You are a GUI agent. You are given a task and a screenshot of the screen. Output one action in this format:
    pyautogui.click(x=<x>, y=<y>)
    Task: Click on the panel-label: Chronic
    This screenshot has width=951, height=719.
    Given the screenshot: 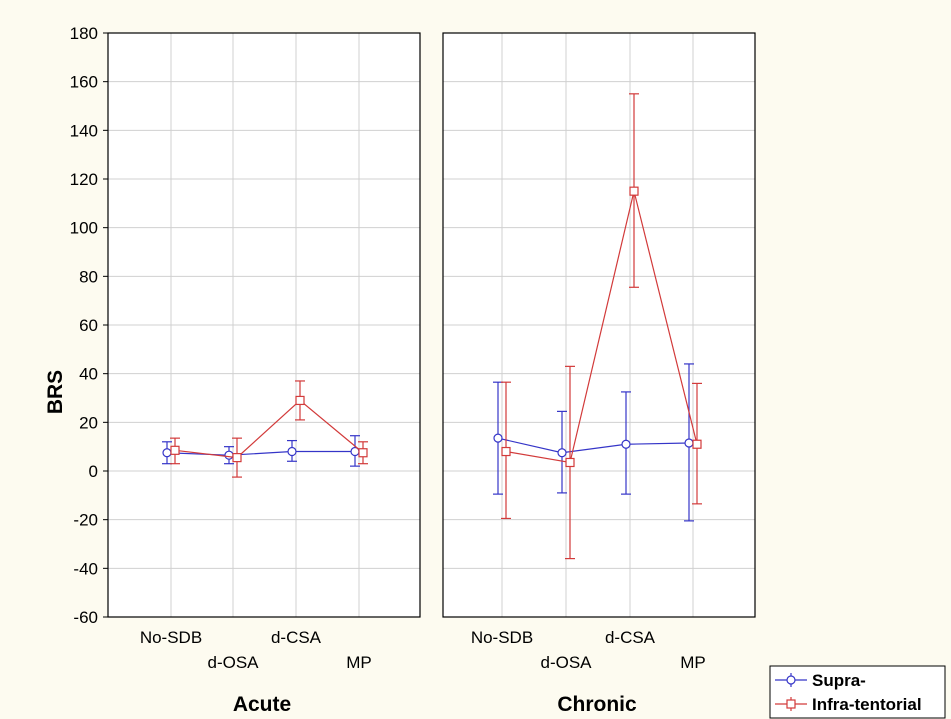 What is the action you would take?
    pyautogui.click(x=597, y=704)
    